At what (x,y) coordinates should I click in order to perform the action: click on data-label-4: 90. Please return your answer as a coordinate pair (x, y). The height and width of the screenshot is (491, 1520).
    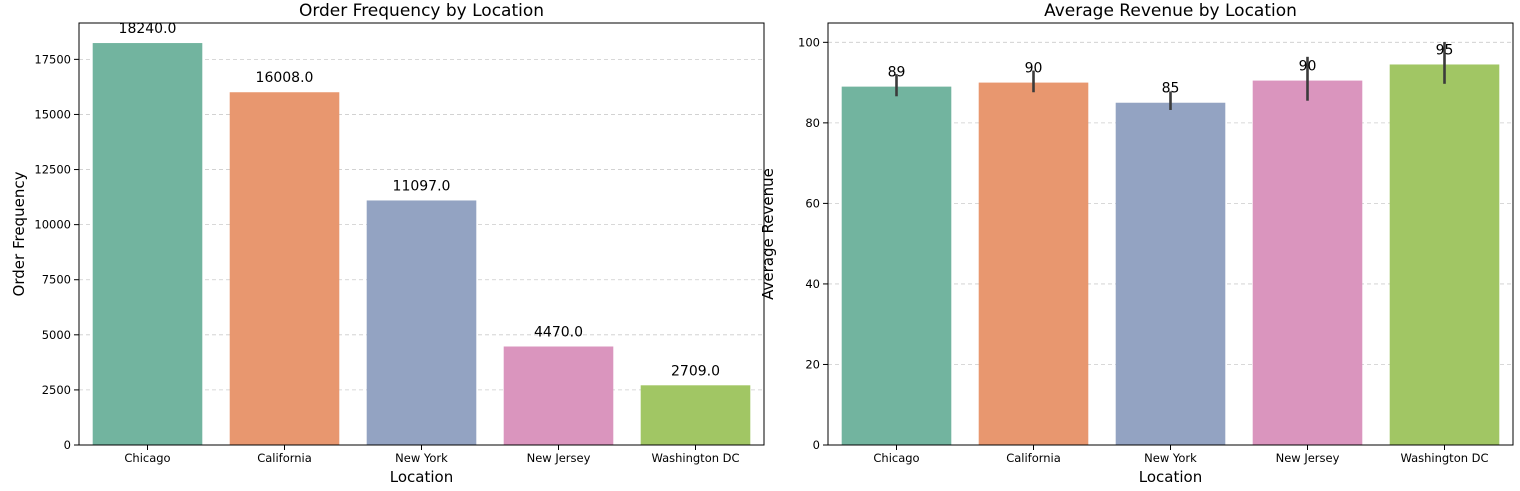
    Looking at the image, I should click on (1308, 67).